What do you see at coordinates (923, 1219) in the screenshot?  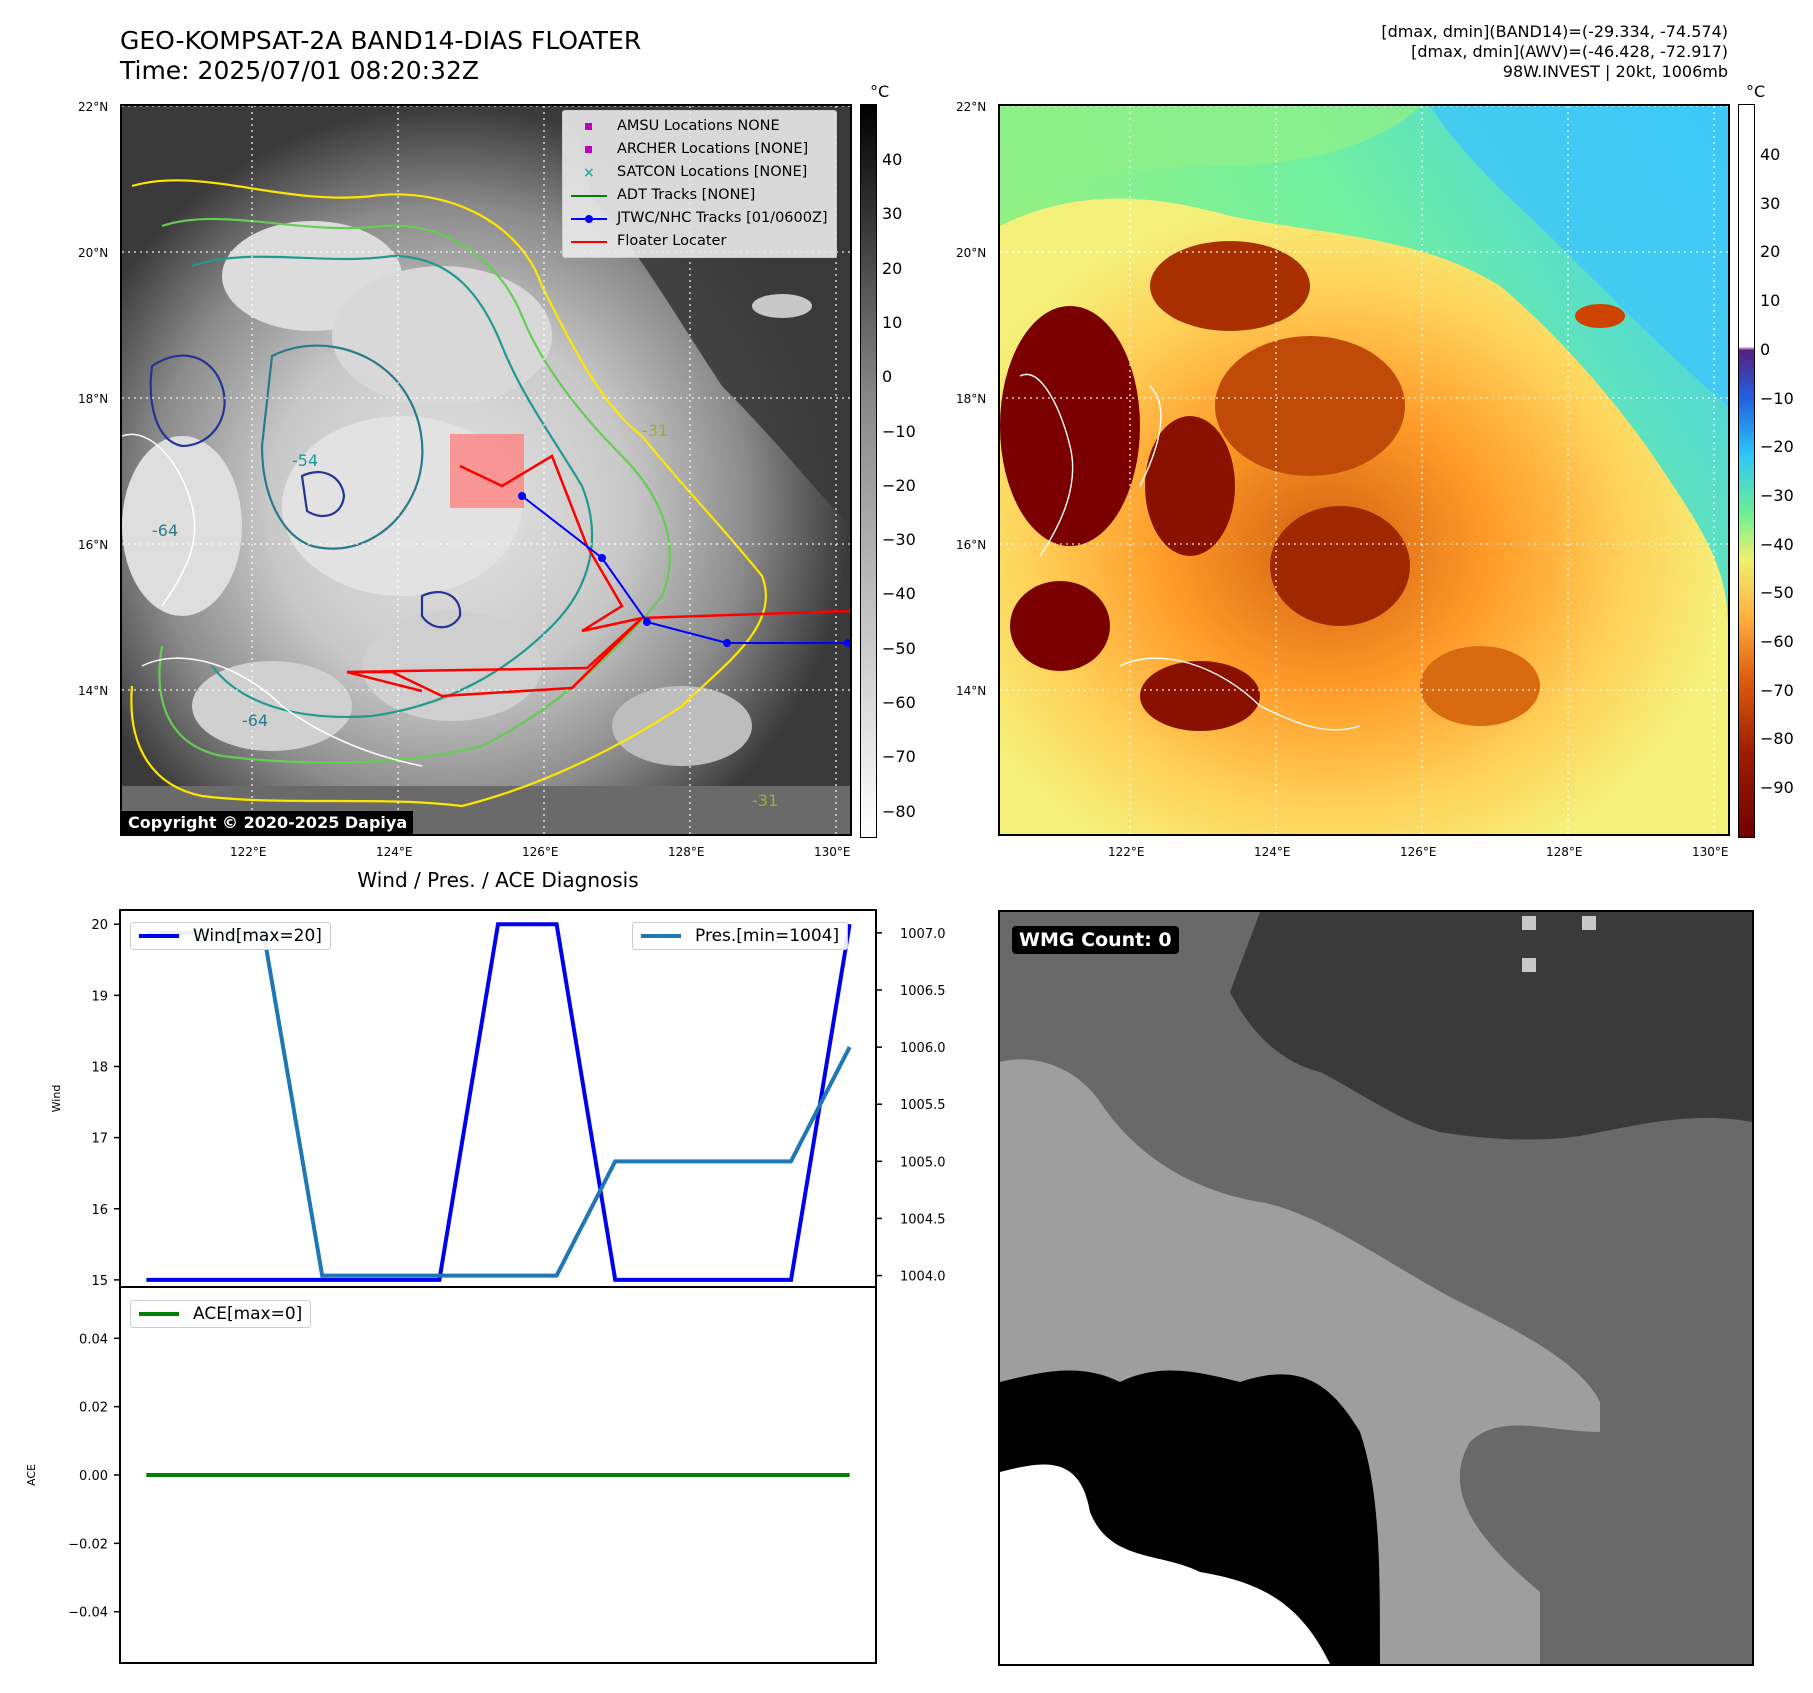 I see `pressure-tick-label: 1004.5` at bounding box center [923, 1219].